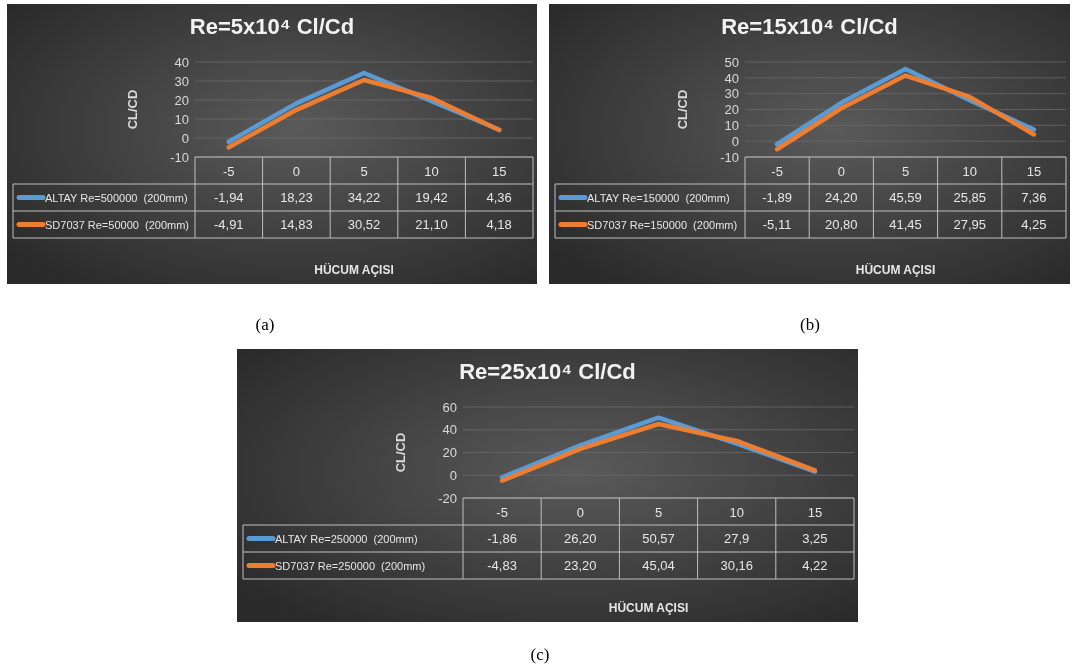 The width and height of the screenshot is (1075, 671). I want to click on data-label: -5,11, so click(777, 224).